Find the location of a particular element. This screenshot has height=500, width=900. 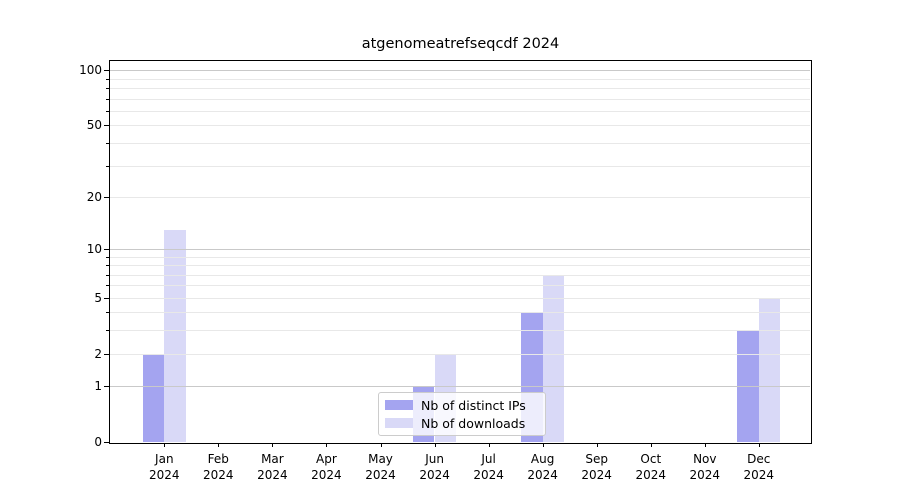

legend-label-downloads: Nb of downloads is located at coordinates (473, 423).